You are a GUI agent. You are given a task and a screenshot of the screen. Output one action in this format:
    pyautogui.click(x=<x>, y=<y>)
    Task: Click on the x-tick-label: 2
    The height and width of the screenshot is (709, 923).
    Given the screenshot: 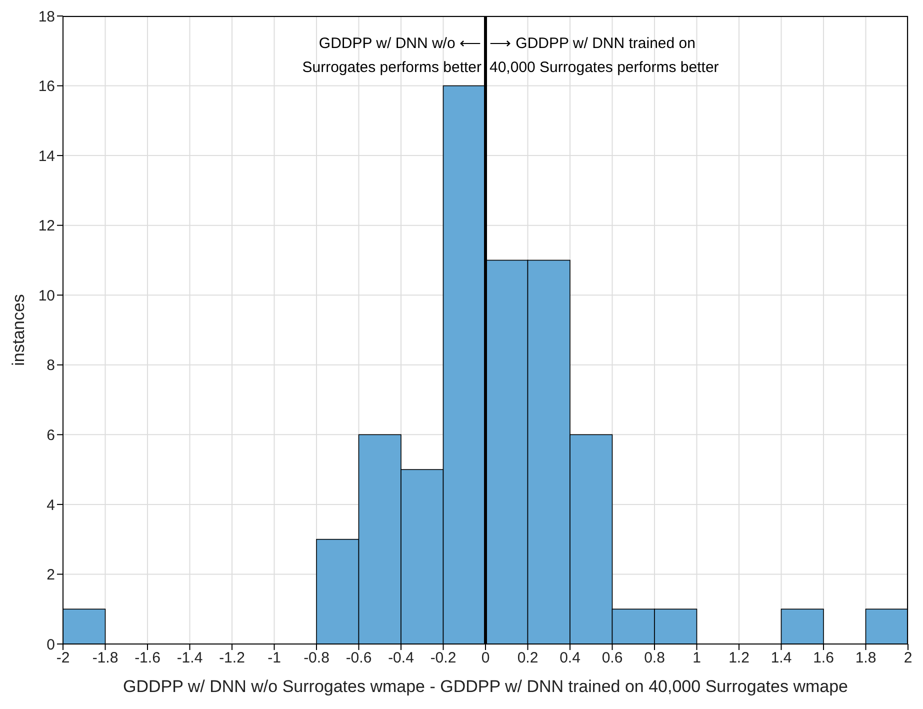 What is the action you would take?
    pyautogui.click(x=908, y=658)
    